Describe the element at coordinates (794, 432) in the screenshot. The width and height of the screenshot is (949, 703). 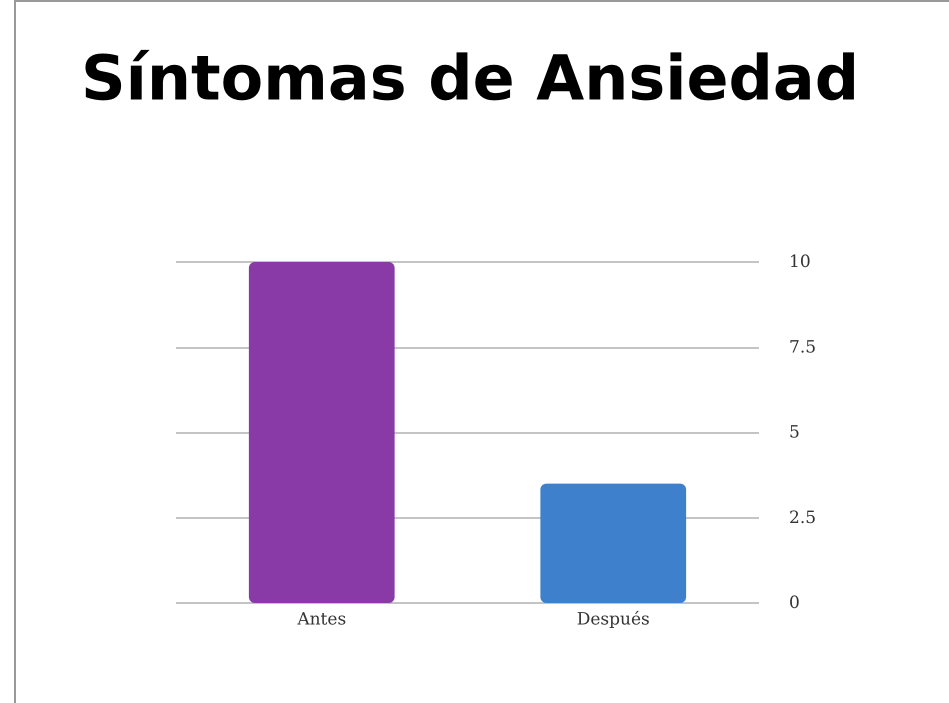
I see `y-tick-label: 5` at that location.